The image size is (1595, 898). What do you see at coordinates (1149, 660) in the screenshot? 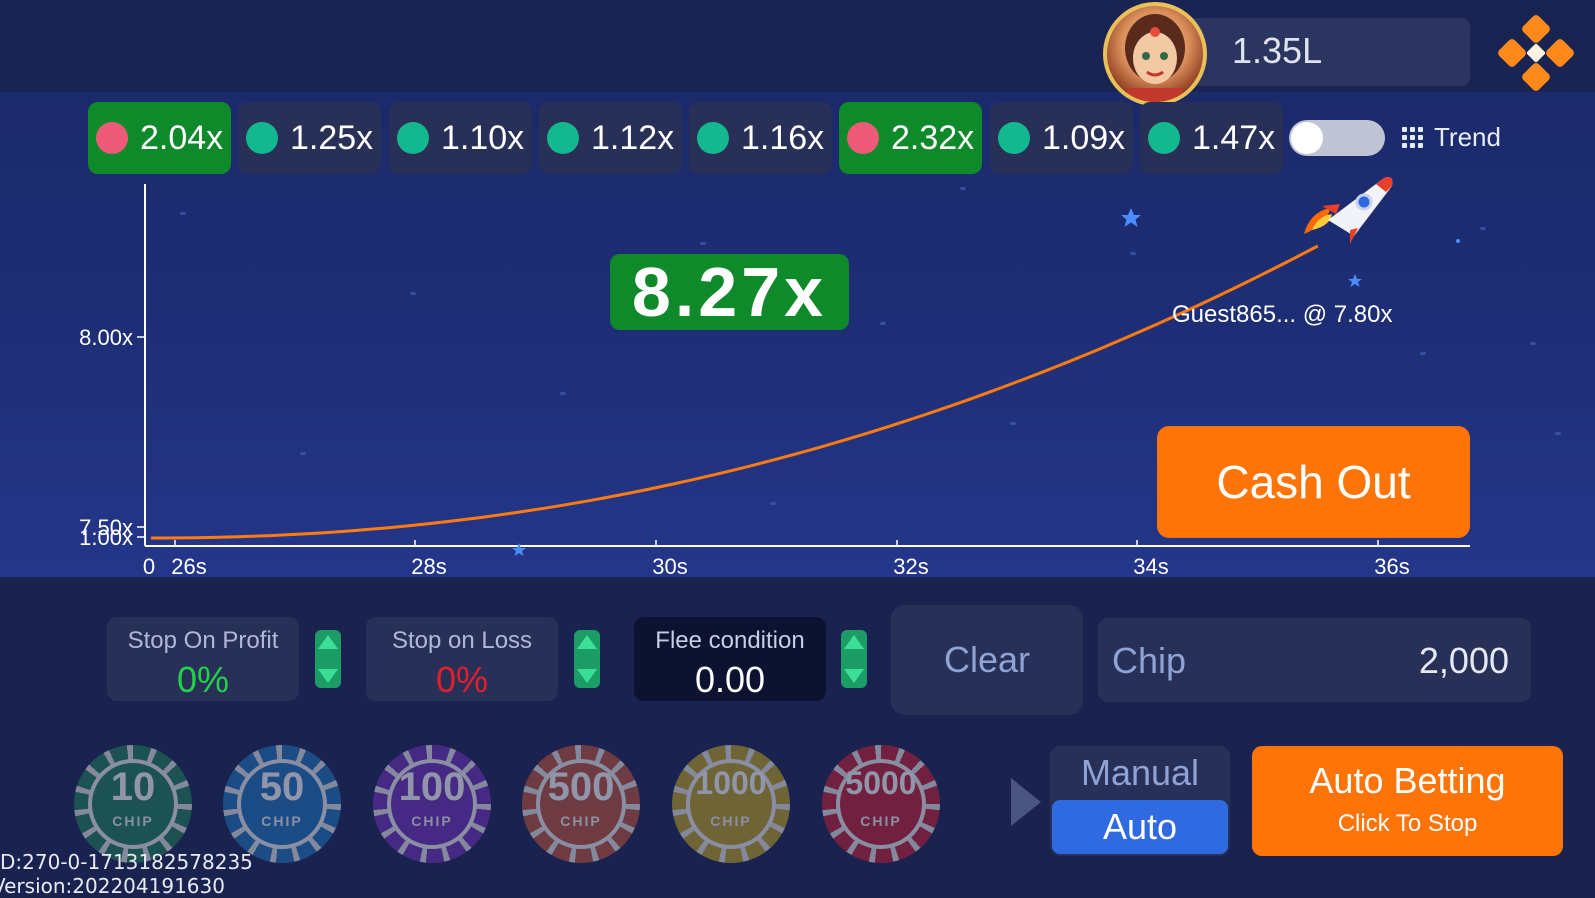
I see `chip-label: Chip` at bounding box center [1149, 660].